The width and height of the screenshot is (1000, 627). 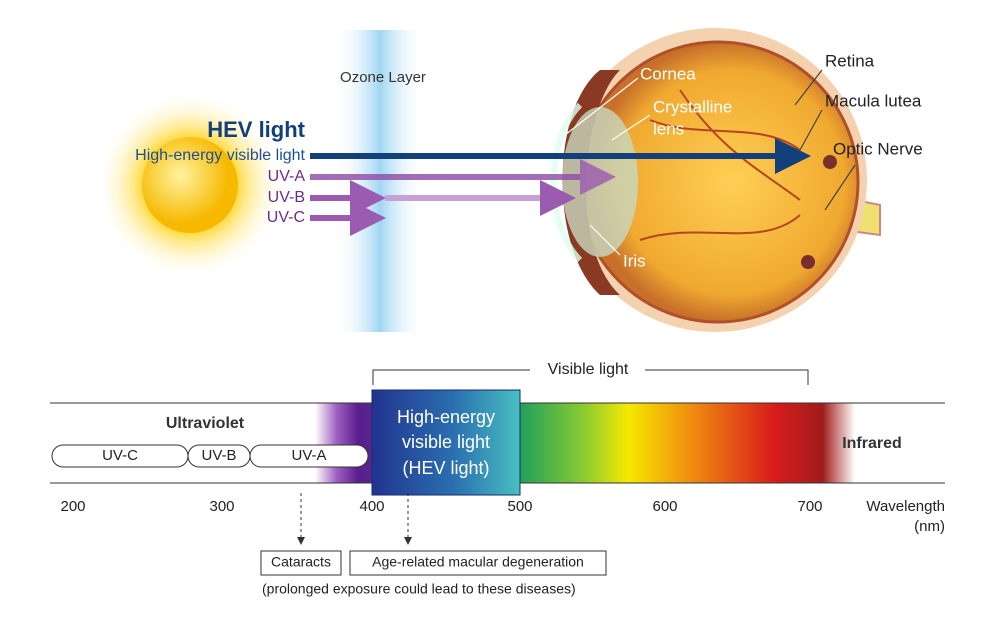 I want to click on label: Retina, so click(x=850, y=60).